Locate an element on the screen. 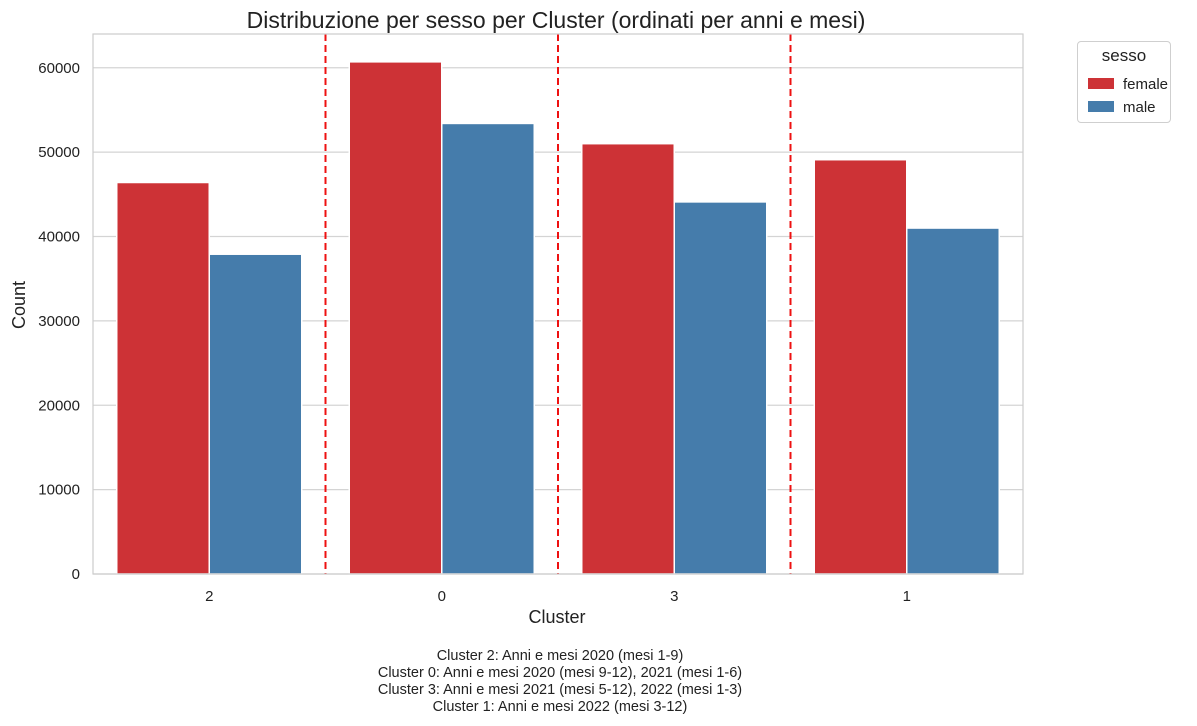  x-tick-label: 2 is located at coordinates (209, 596).